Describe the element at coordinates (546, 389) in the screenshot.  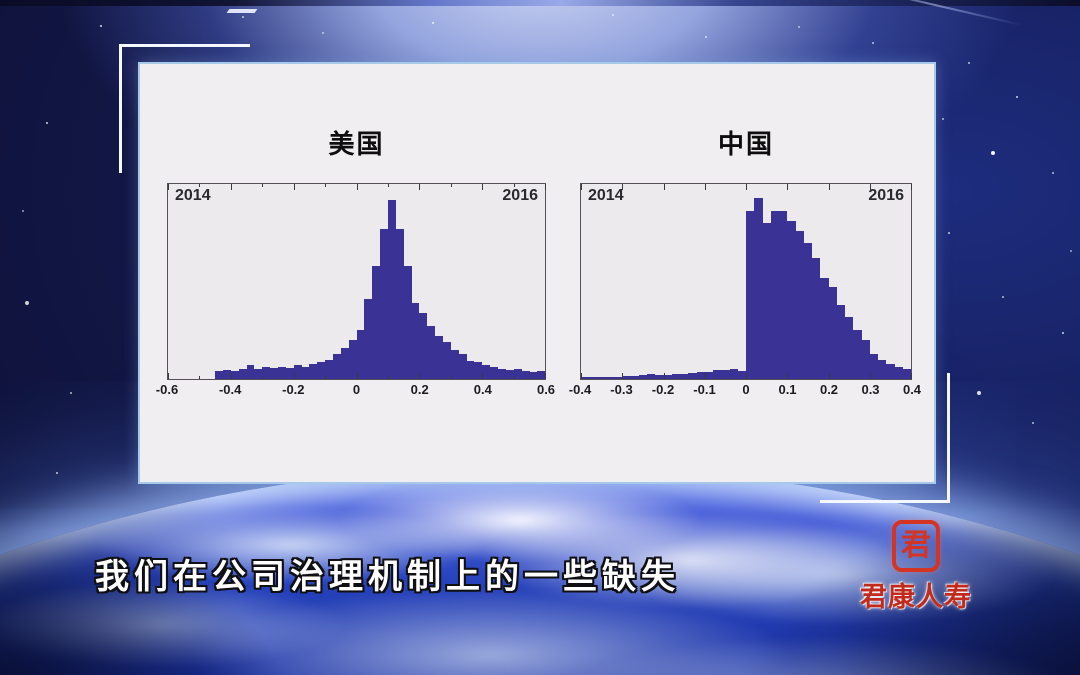
I see `x-tick-label: 0.6` at that location.